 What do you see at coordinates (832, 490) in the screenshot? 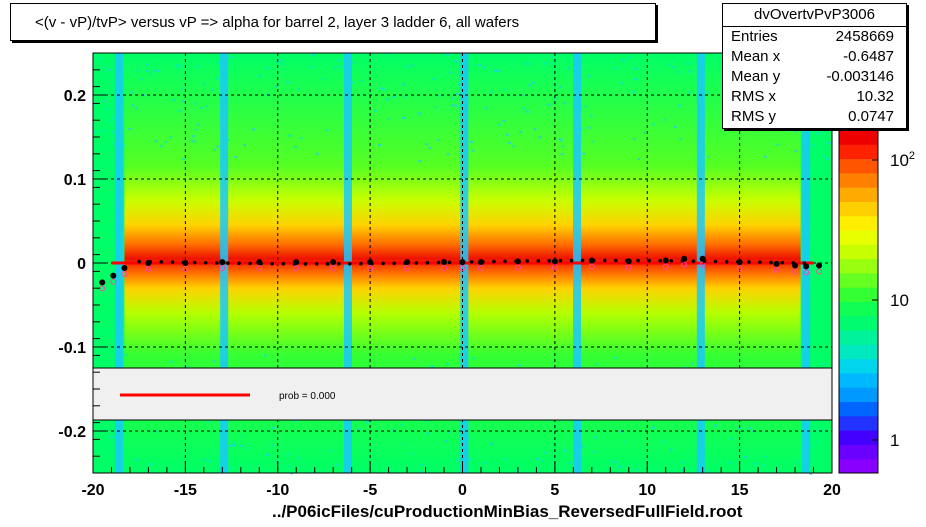
I see `x-tick-label: 20` at bounding box center [832, 490].